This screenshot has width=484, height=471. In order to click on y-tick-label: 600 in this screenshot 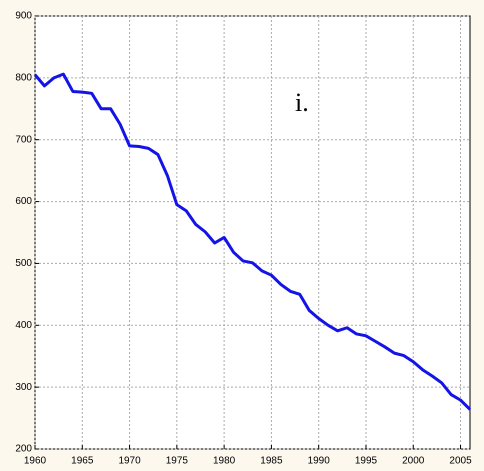, I will do `click(23, 201)`.